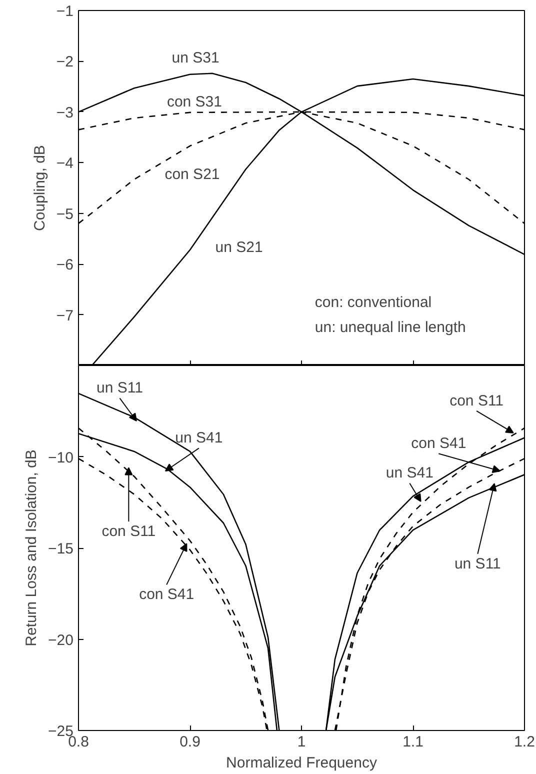 This screenshot has height=774, width=536. Describe the element at coordinates (61, 457) in the screenshot. I see `y-tick-label: −10` at that location.